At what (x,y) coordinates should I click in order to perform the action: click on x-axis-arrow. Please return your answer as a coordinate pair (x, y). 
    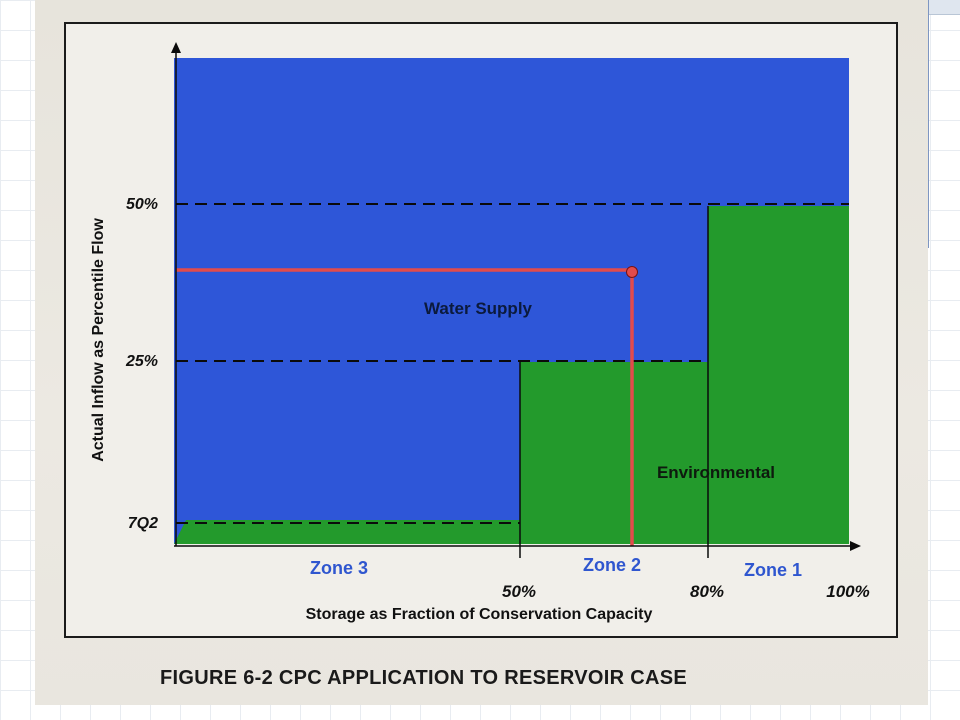
    Looking at the image, I should click on (855, 546).